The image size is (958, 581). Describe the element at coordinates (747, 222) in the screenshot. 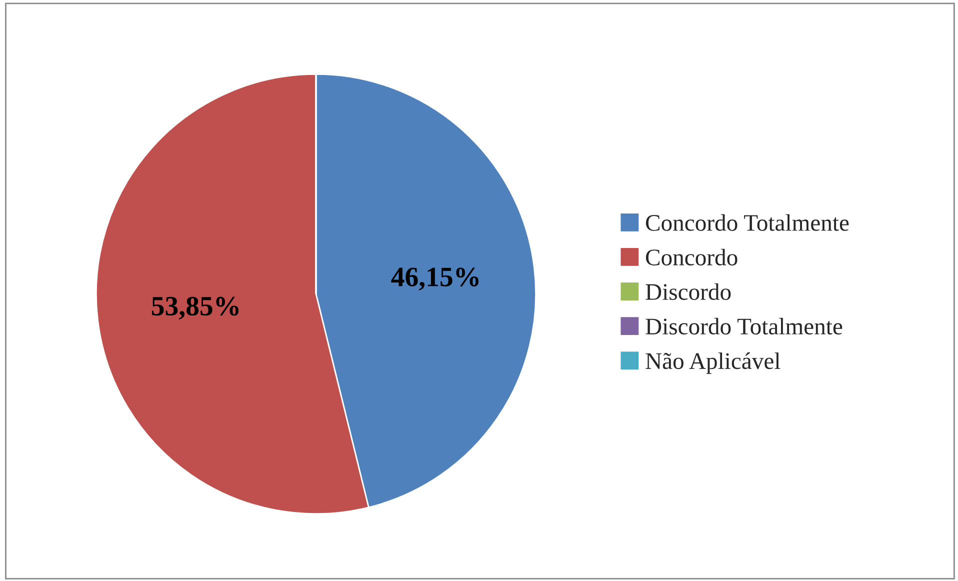

I see `legend-label: Concordo Totalmente` at that location.